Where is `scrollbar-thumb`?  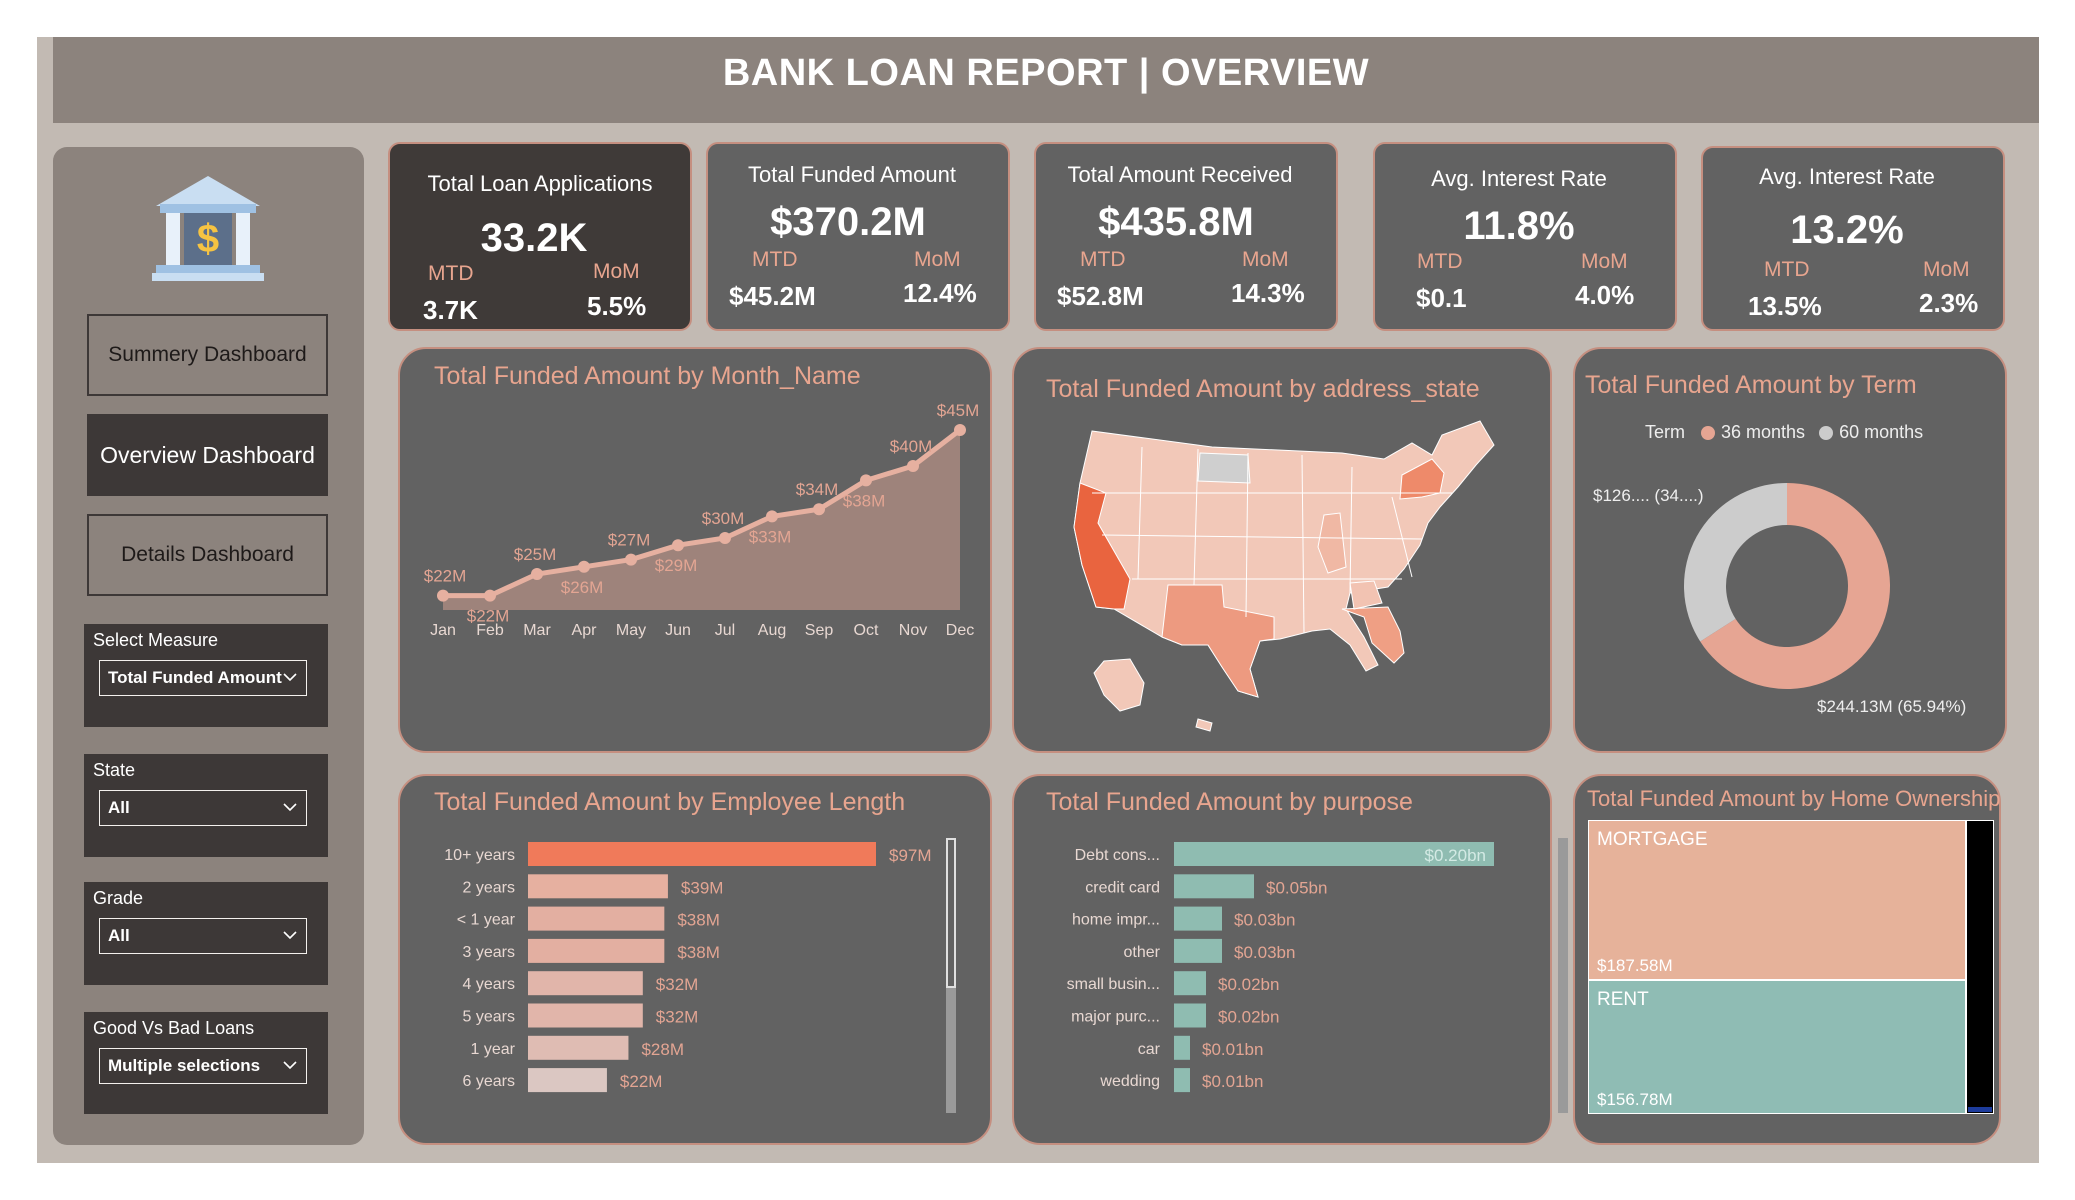
scrollbar-thumb is located at coordinates (951, 913).